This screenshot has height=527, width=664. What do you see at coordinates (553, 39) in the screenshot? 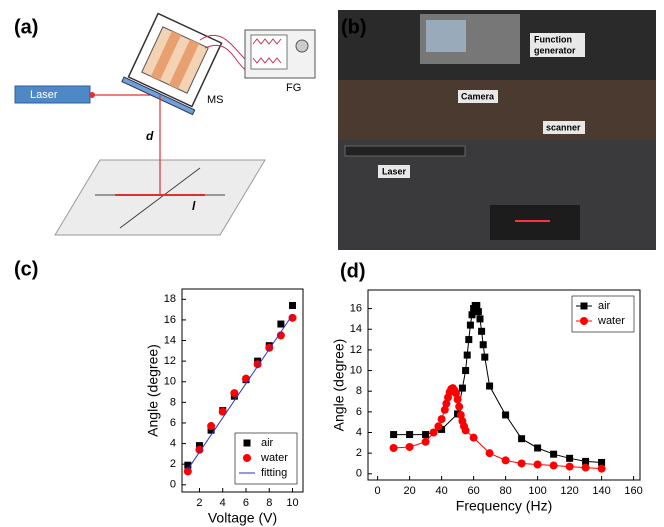
I see `tag: Function` at bounding box center [553, 39].